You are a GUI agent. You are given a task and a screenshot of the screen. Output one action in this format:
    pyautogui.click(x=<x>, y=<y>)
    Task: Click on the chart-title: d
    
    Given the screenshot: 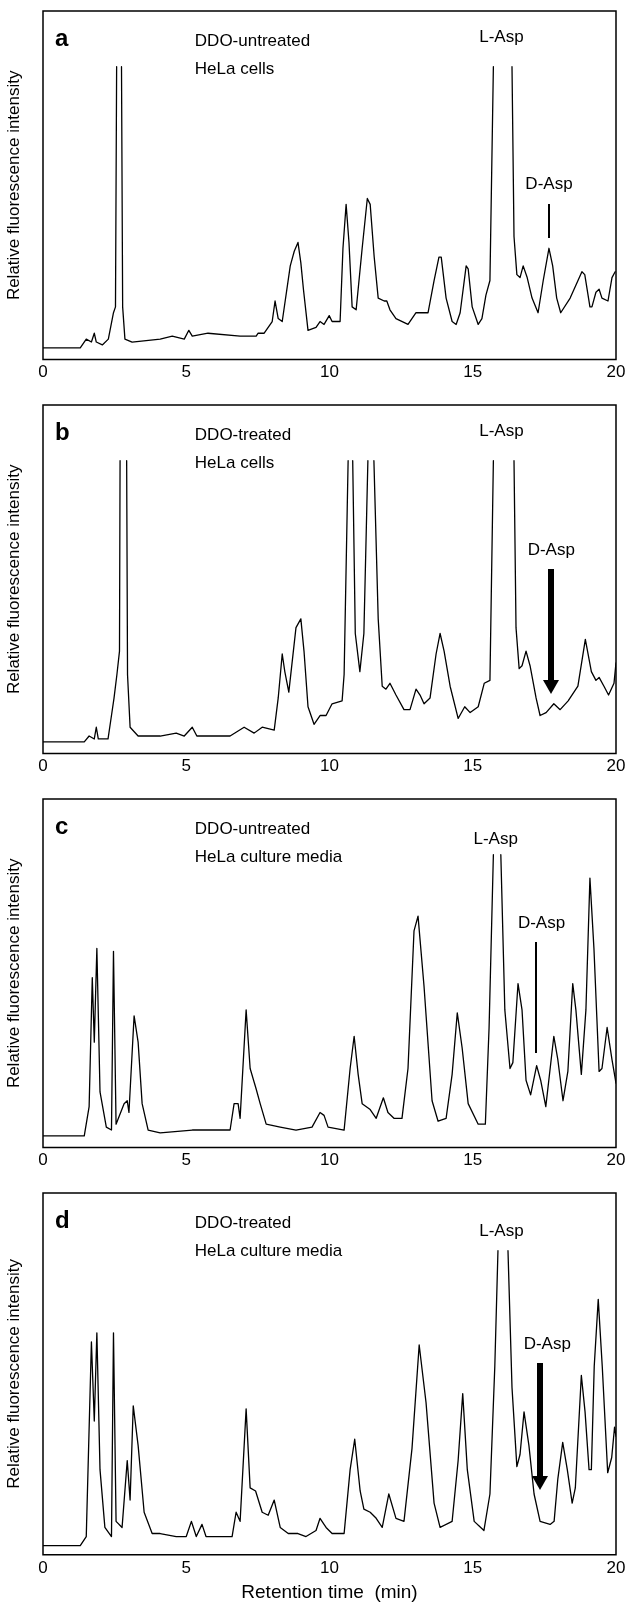 What is the action you would take?
    pyautogui.click(x=62, y=1219)
    